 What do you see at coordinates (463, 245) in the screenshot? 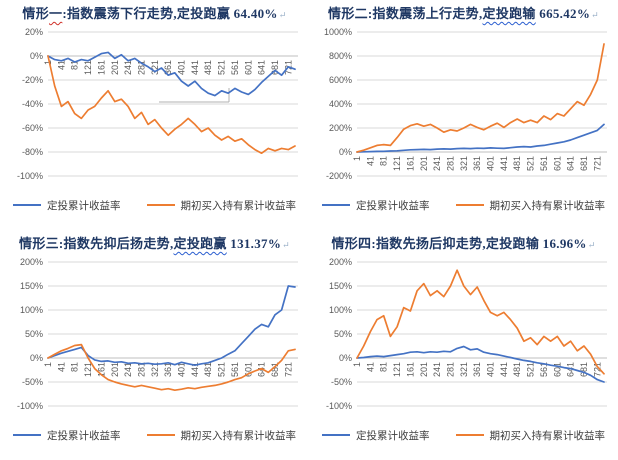
I see `chart-title: 情形四:指数先扬后抑走势,定投跑输 16.96%↵` at bounding box center [463, 245].